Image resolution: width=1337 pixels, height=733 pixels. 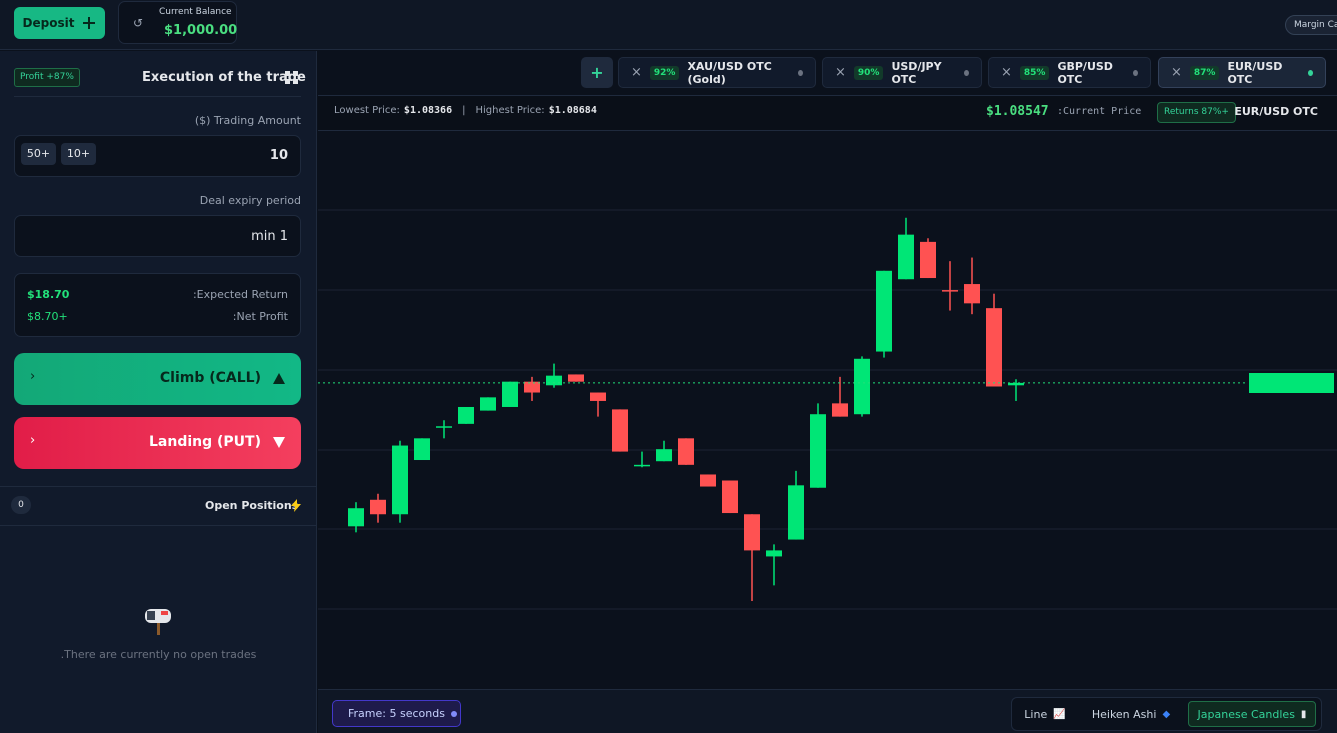 What do you see at coordinates (572, 110) in the screenshot?
I see `highest-value: $1.08684` at bounding box center [572, 110].